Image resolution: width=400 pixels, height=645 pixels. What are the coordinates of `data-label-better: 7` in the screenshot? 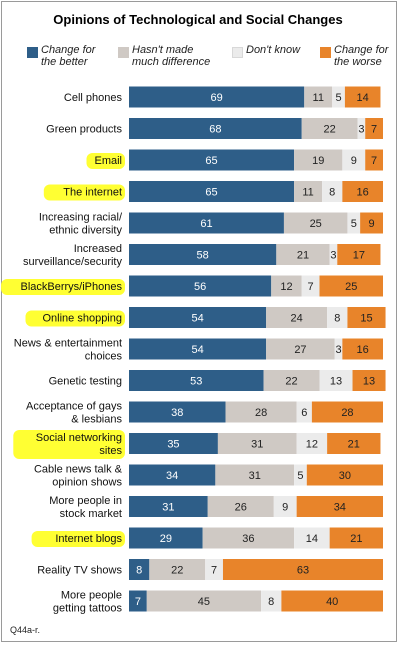 It's located at (138, 602).